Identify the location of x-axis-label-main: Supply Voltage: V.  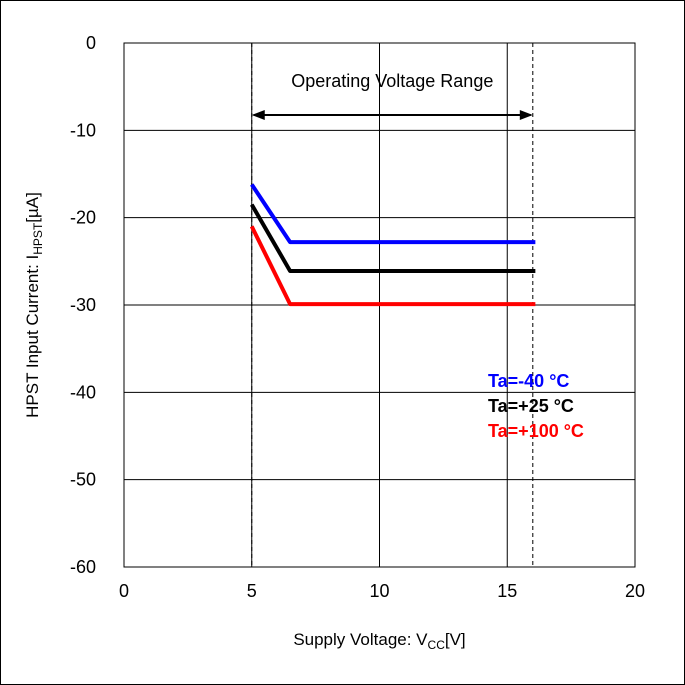
(360, 639).